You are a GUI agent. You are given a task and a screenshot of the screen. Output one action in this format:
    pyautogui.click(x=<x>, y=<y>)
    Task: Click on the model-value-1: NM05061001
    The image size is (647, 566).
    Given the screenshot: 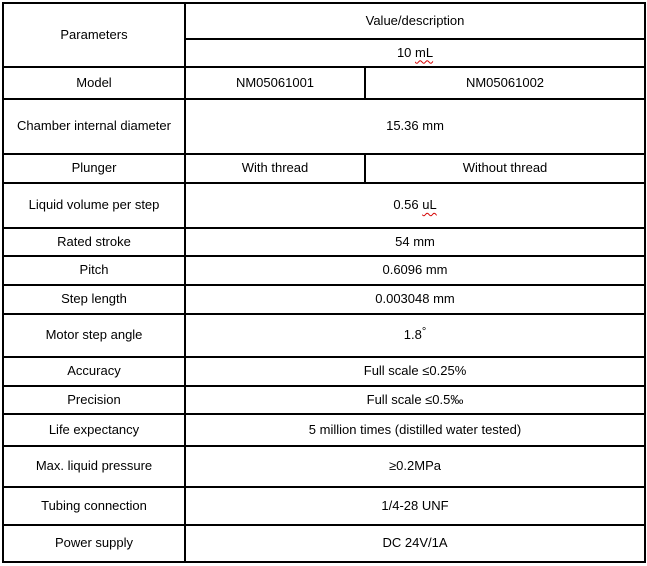 What is the action you would take?
    pyautogui.click(x=275, y=83)
    